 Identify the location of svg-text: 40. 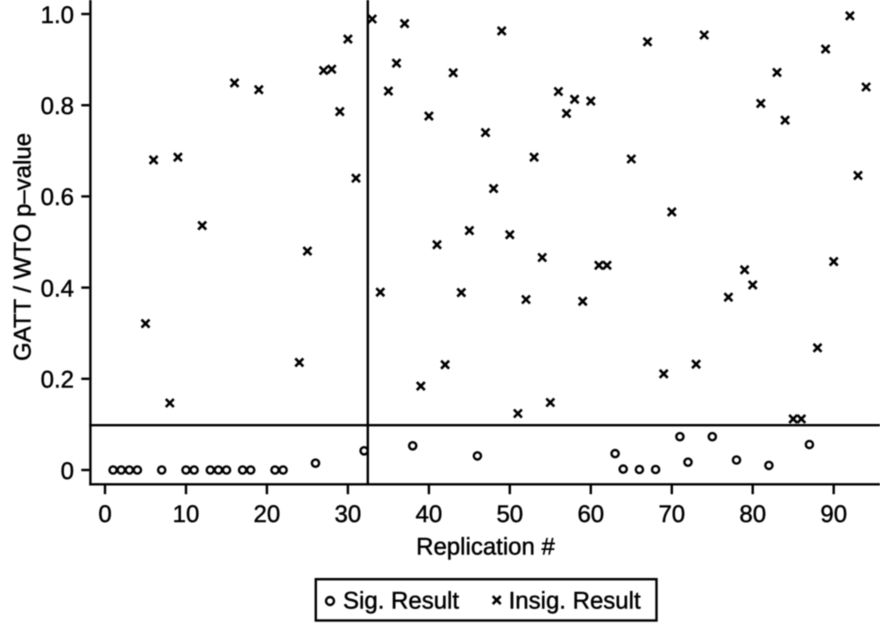
(429, 514).